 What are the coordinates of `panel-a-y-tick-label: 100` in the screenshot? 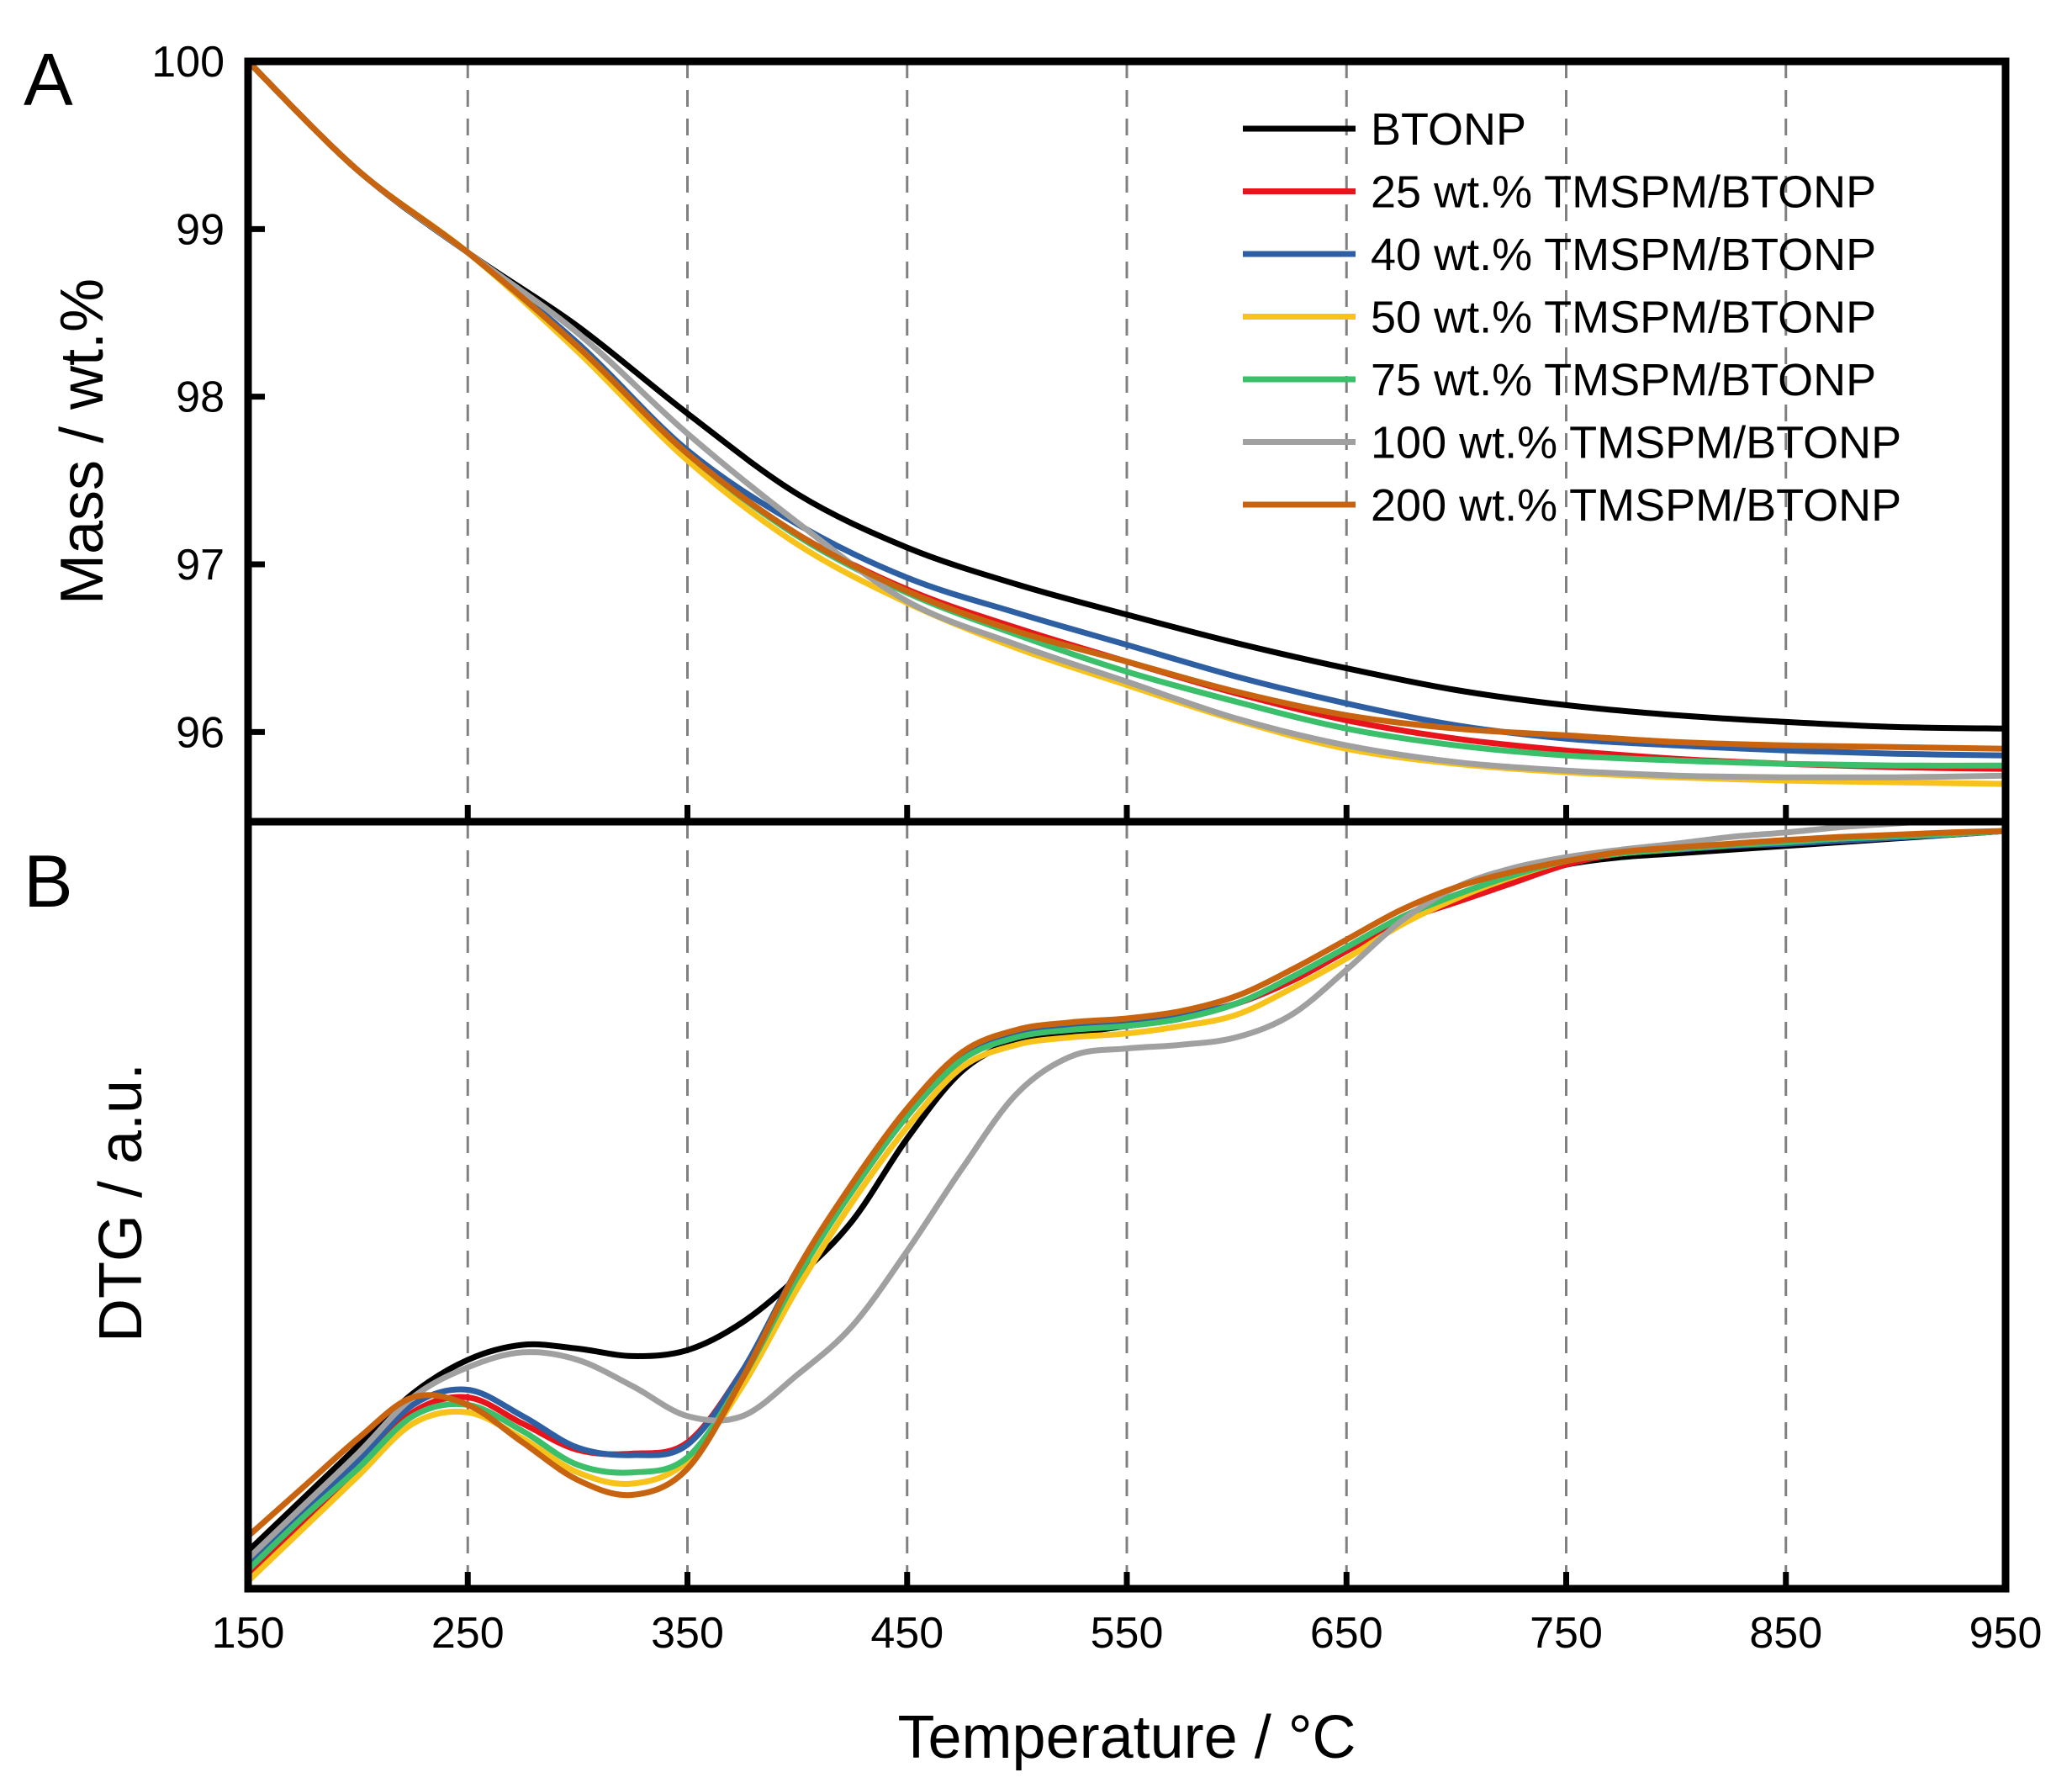 It's located at (188, 62).